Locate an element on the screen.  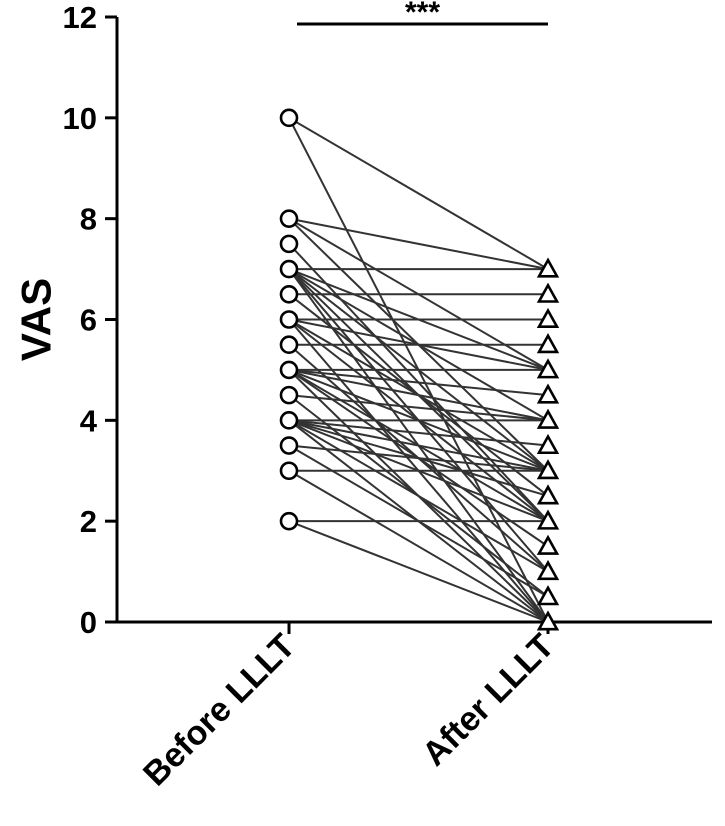
y-axis-title: VAS is located at coordinates (36, 319).